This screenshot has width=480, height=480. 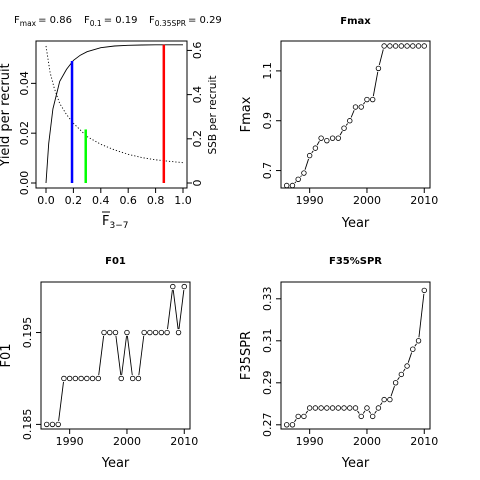 What do you see at coordinates (27, 425) in the screenshot?
I see `y-tick-label: 0.185` at bounding box center [27, 425].